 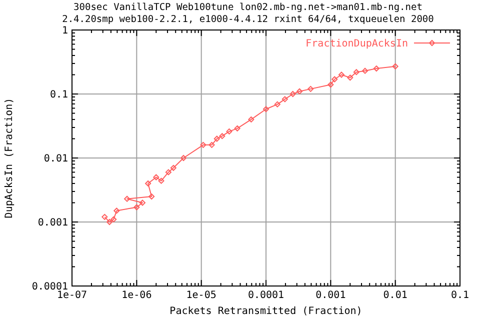 What do you see at coordinates (53, 223) in the screenshot?
I see `y-tick-label: 0.001` at bounding box center [53, 223].